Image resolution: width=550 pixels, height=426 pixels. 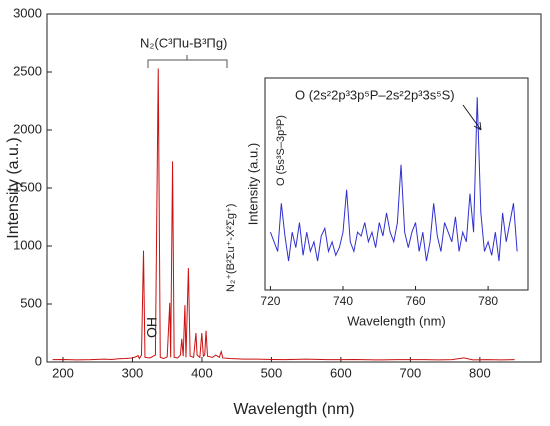 I want to click on x-tick-label: 720, so click(x=270, y=301).